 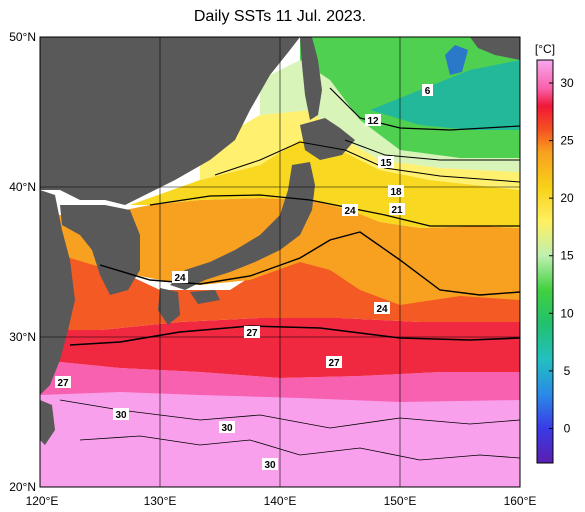 What do you see at coordinates (311, 78) in the screenshot?
I see `land-sakhalin` at bounding box center [311, 78].